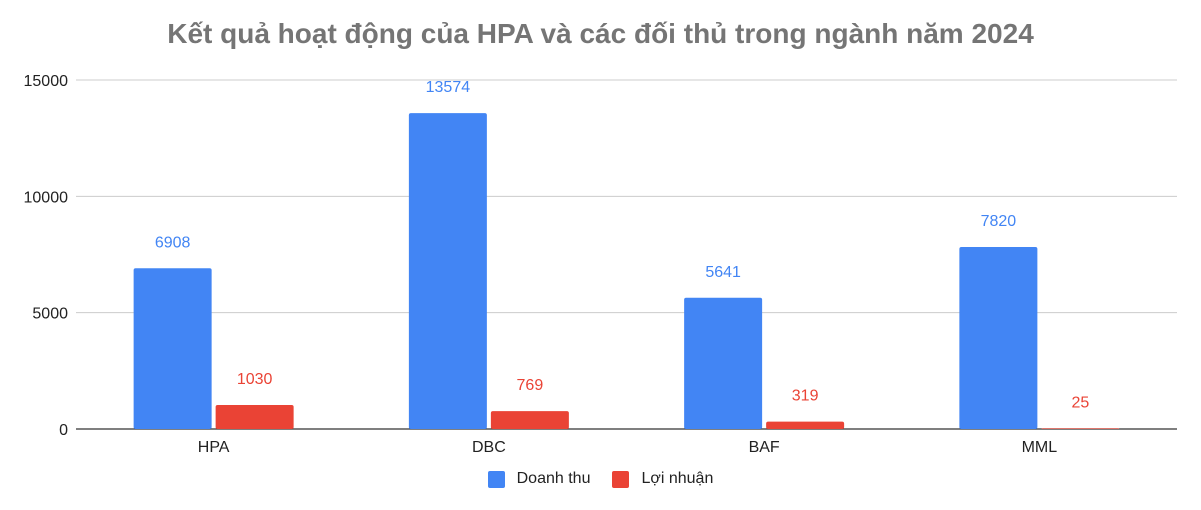  Describe the element at coordinates (999, 221) in the screenshot. I see `data-label-doanh-thu: 7820` at that location.